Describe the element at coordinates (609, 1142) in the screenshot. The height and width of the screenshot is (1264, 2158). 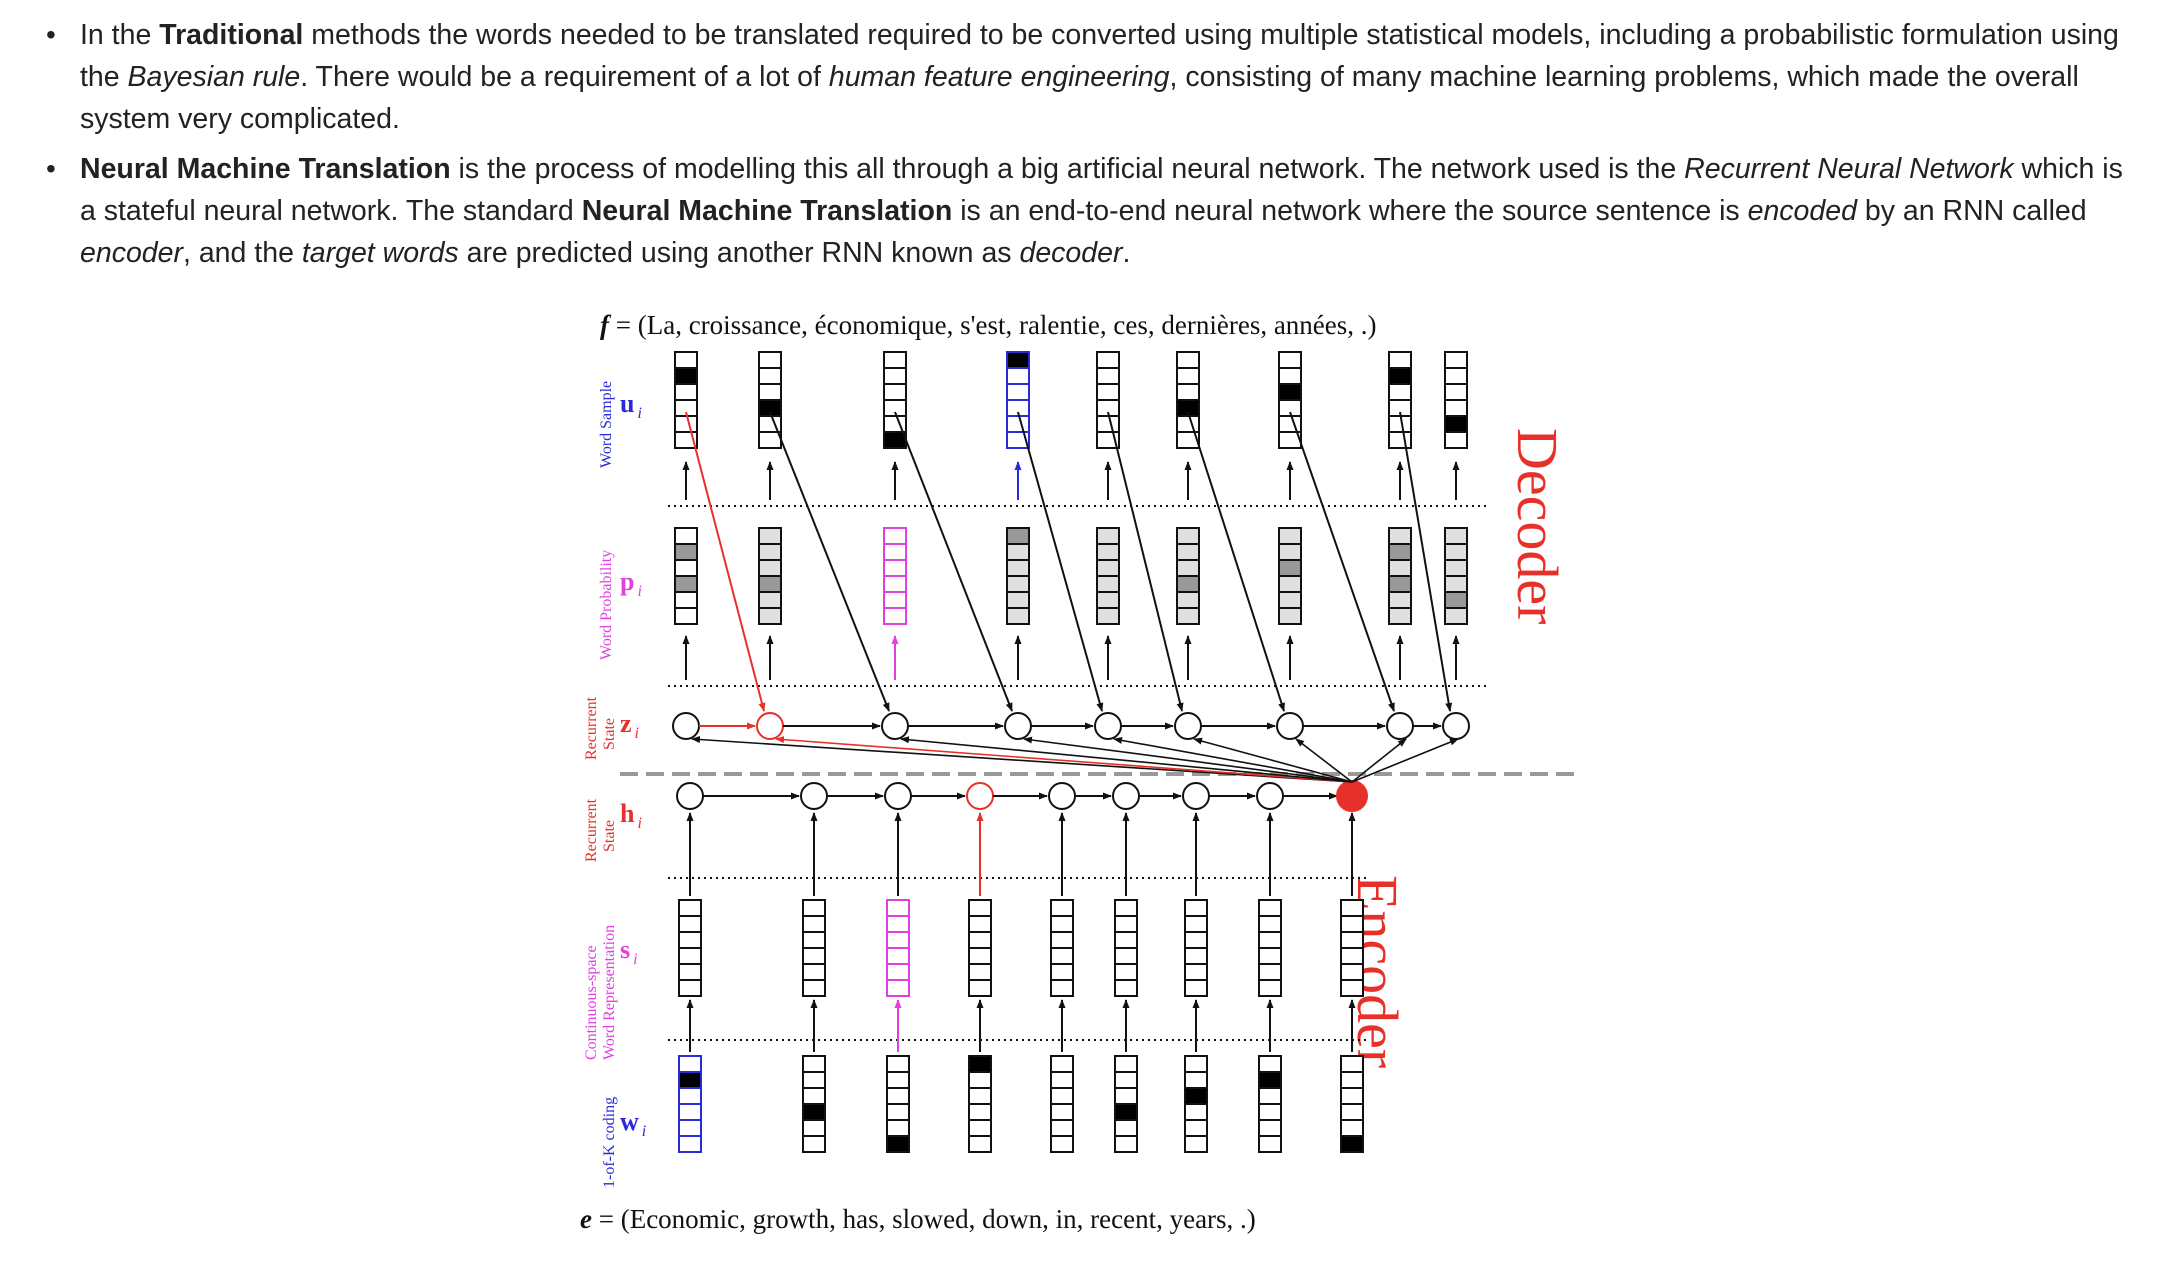
I see `row-label-1-of-k: 1-of-K coding` at that location.